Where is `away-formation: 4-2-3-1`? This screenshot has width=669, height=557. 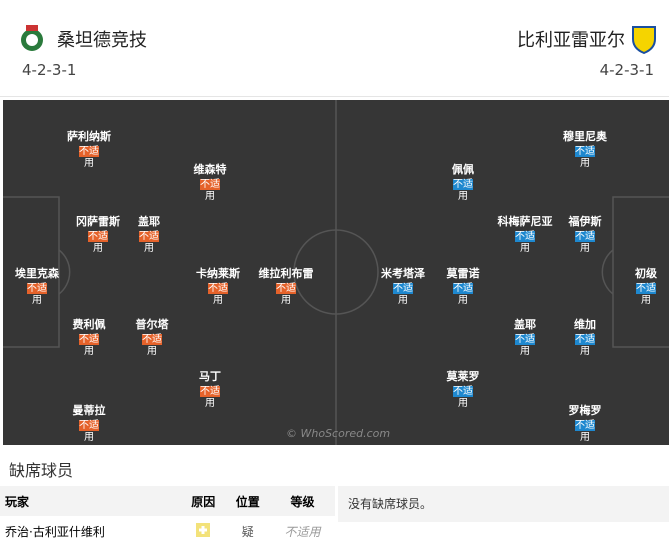
away-formation: 4-2-3-1 is located at coordinates (626, 70).